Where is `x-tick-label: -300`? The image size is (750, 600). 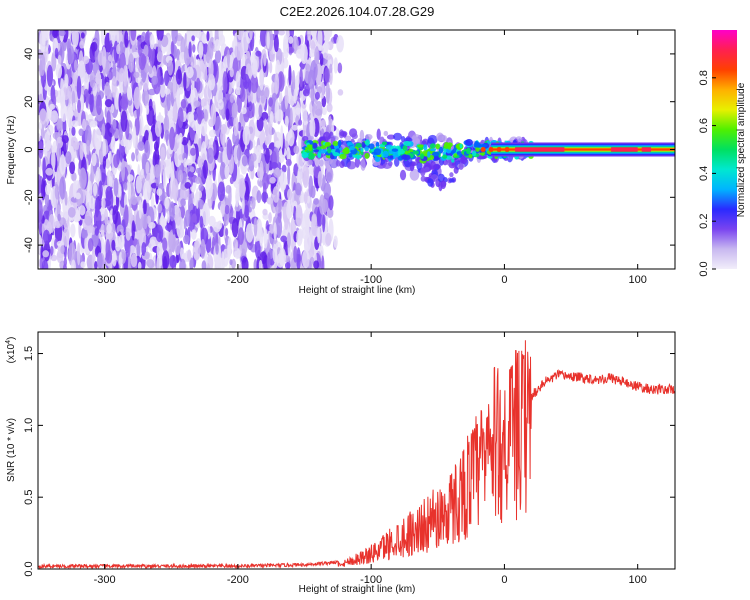
x-tick-label: -300 is located at coordinates (105, 280).